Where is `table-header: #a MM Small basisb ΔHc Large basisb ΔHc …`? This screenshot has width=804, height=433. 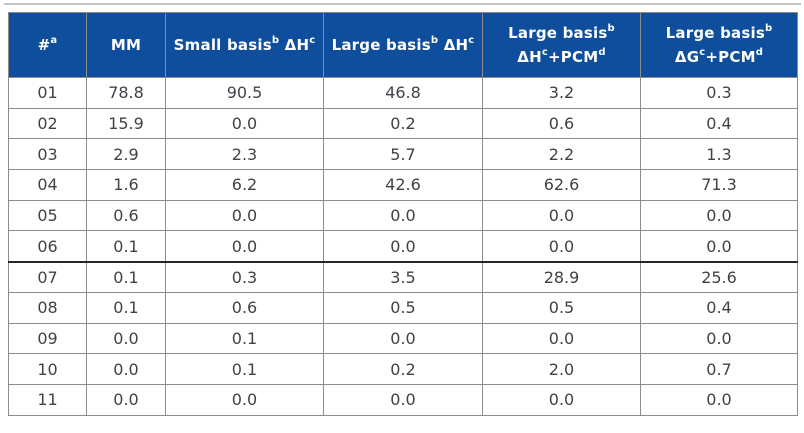
table-header: #a MM Small basisb ΔHc Large basisb ΔHc … is located at coordinates (403, 45).